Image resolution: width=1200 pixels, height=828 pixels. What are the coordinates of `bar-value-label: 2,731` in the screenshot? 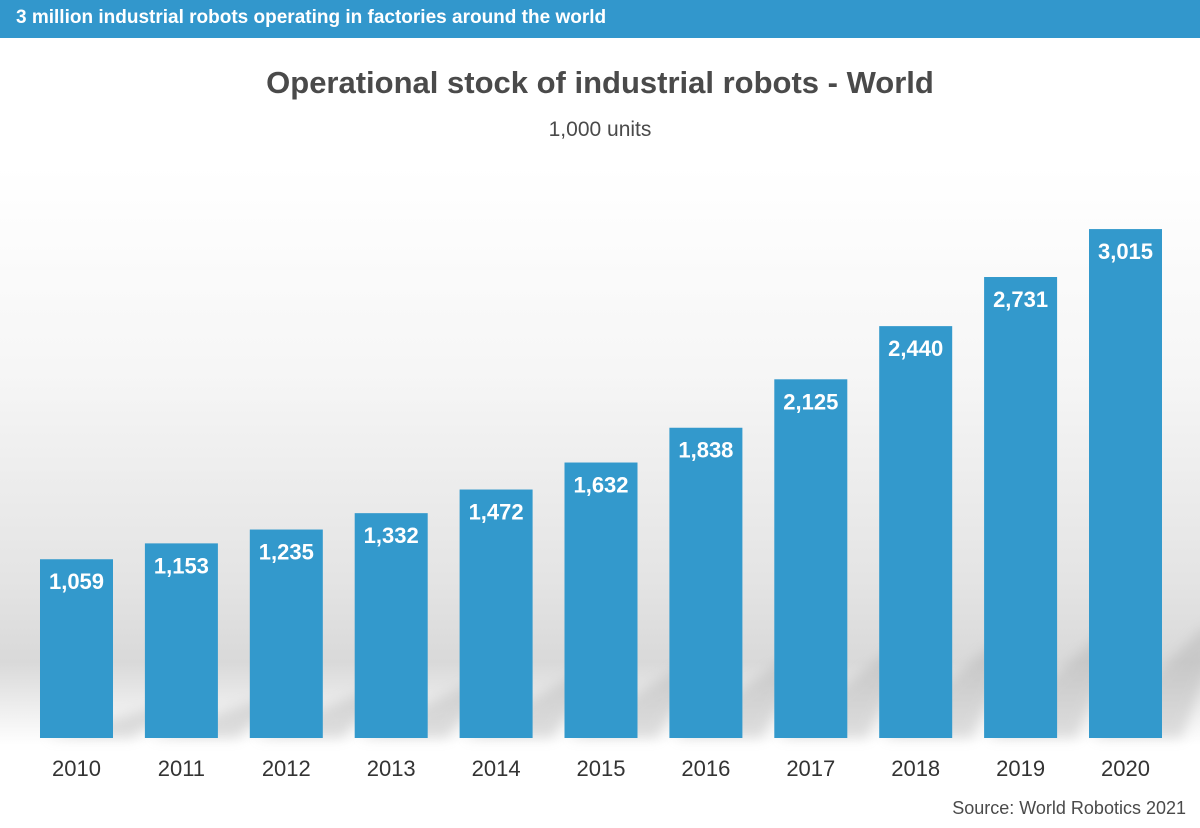 It's located at (1020, 299).